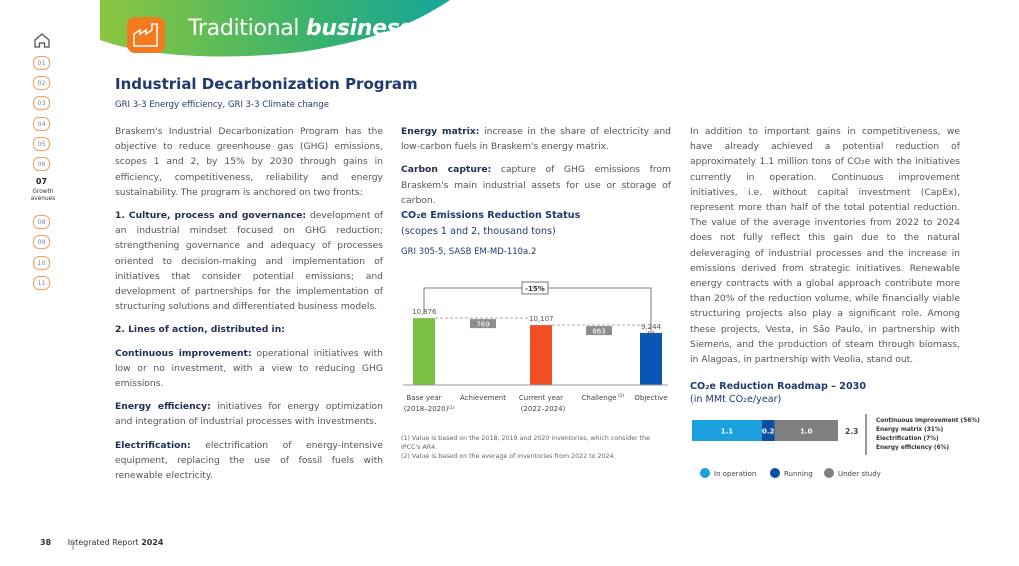 The width and height of the screenshot is (1019, 566). I want to click on section-title: Traditional business, so click(300, 28).